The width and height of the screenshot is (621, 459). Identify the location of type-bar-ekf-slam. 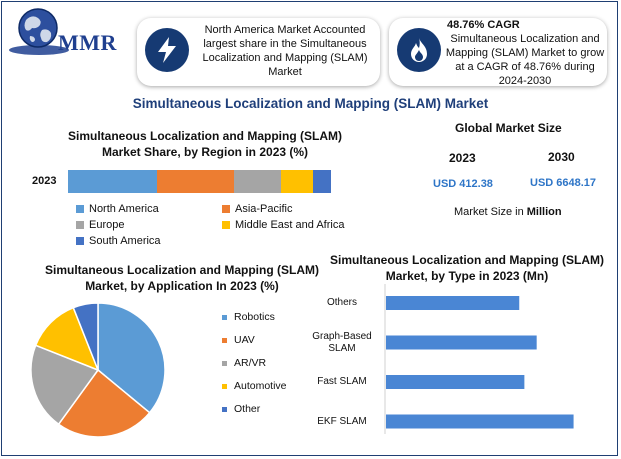
(480, 421).